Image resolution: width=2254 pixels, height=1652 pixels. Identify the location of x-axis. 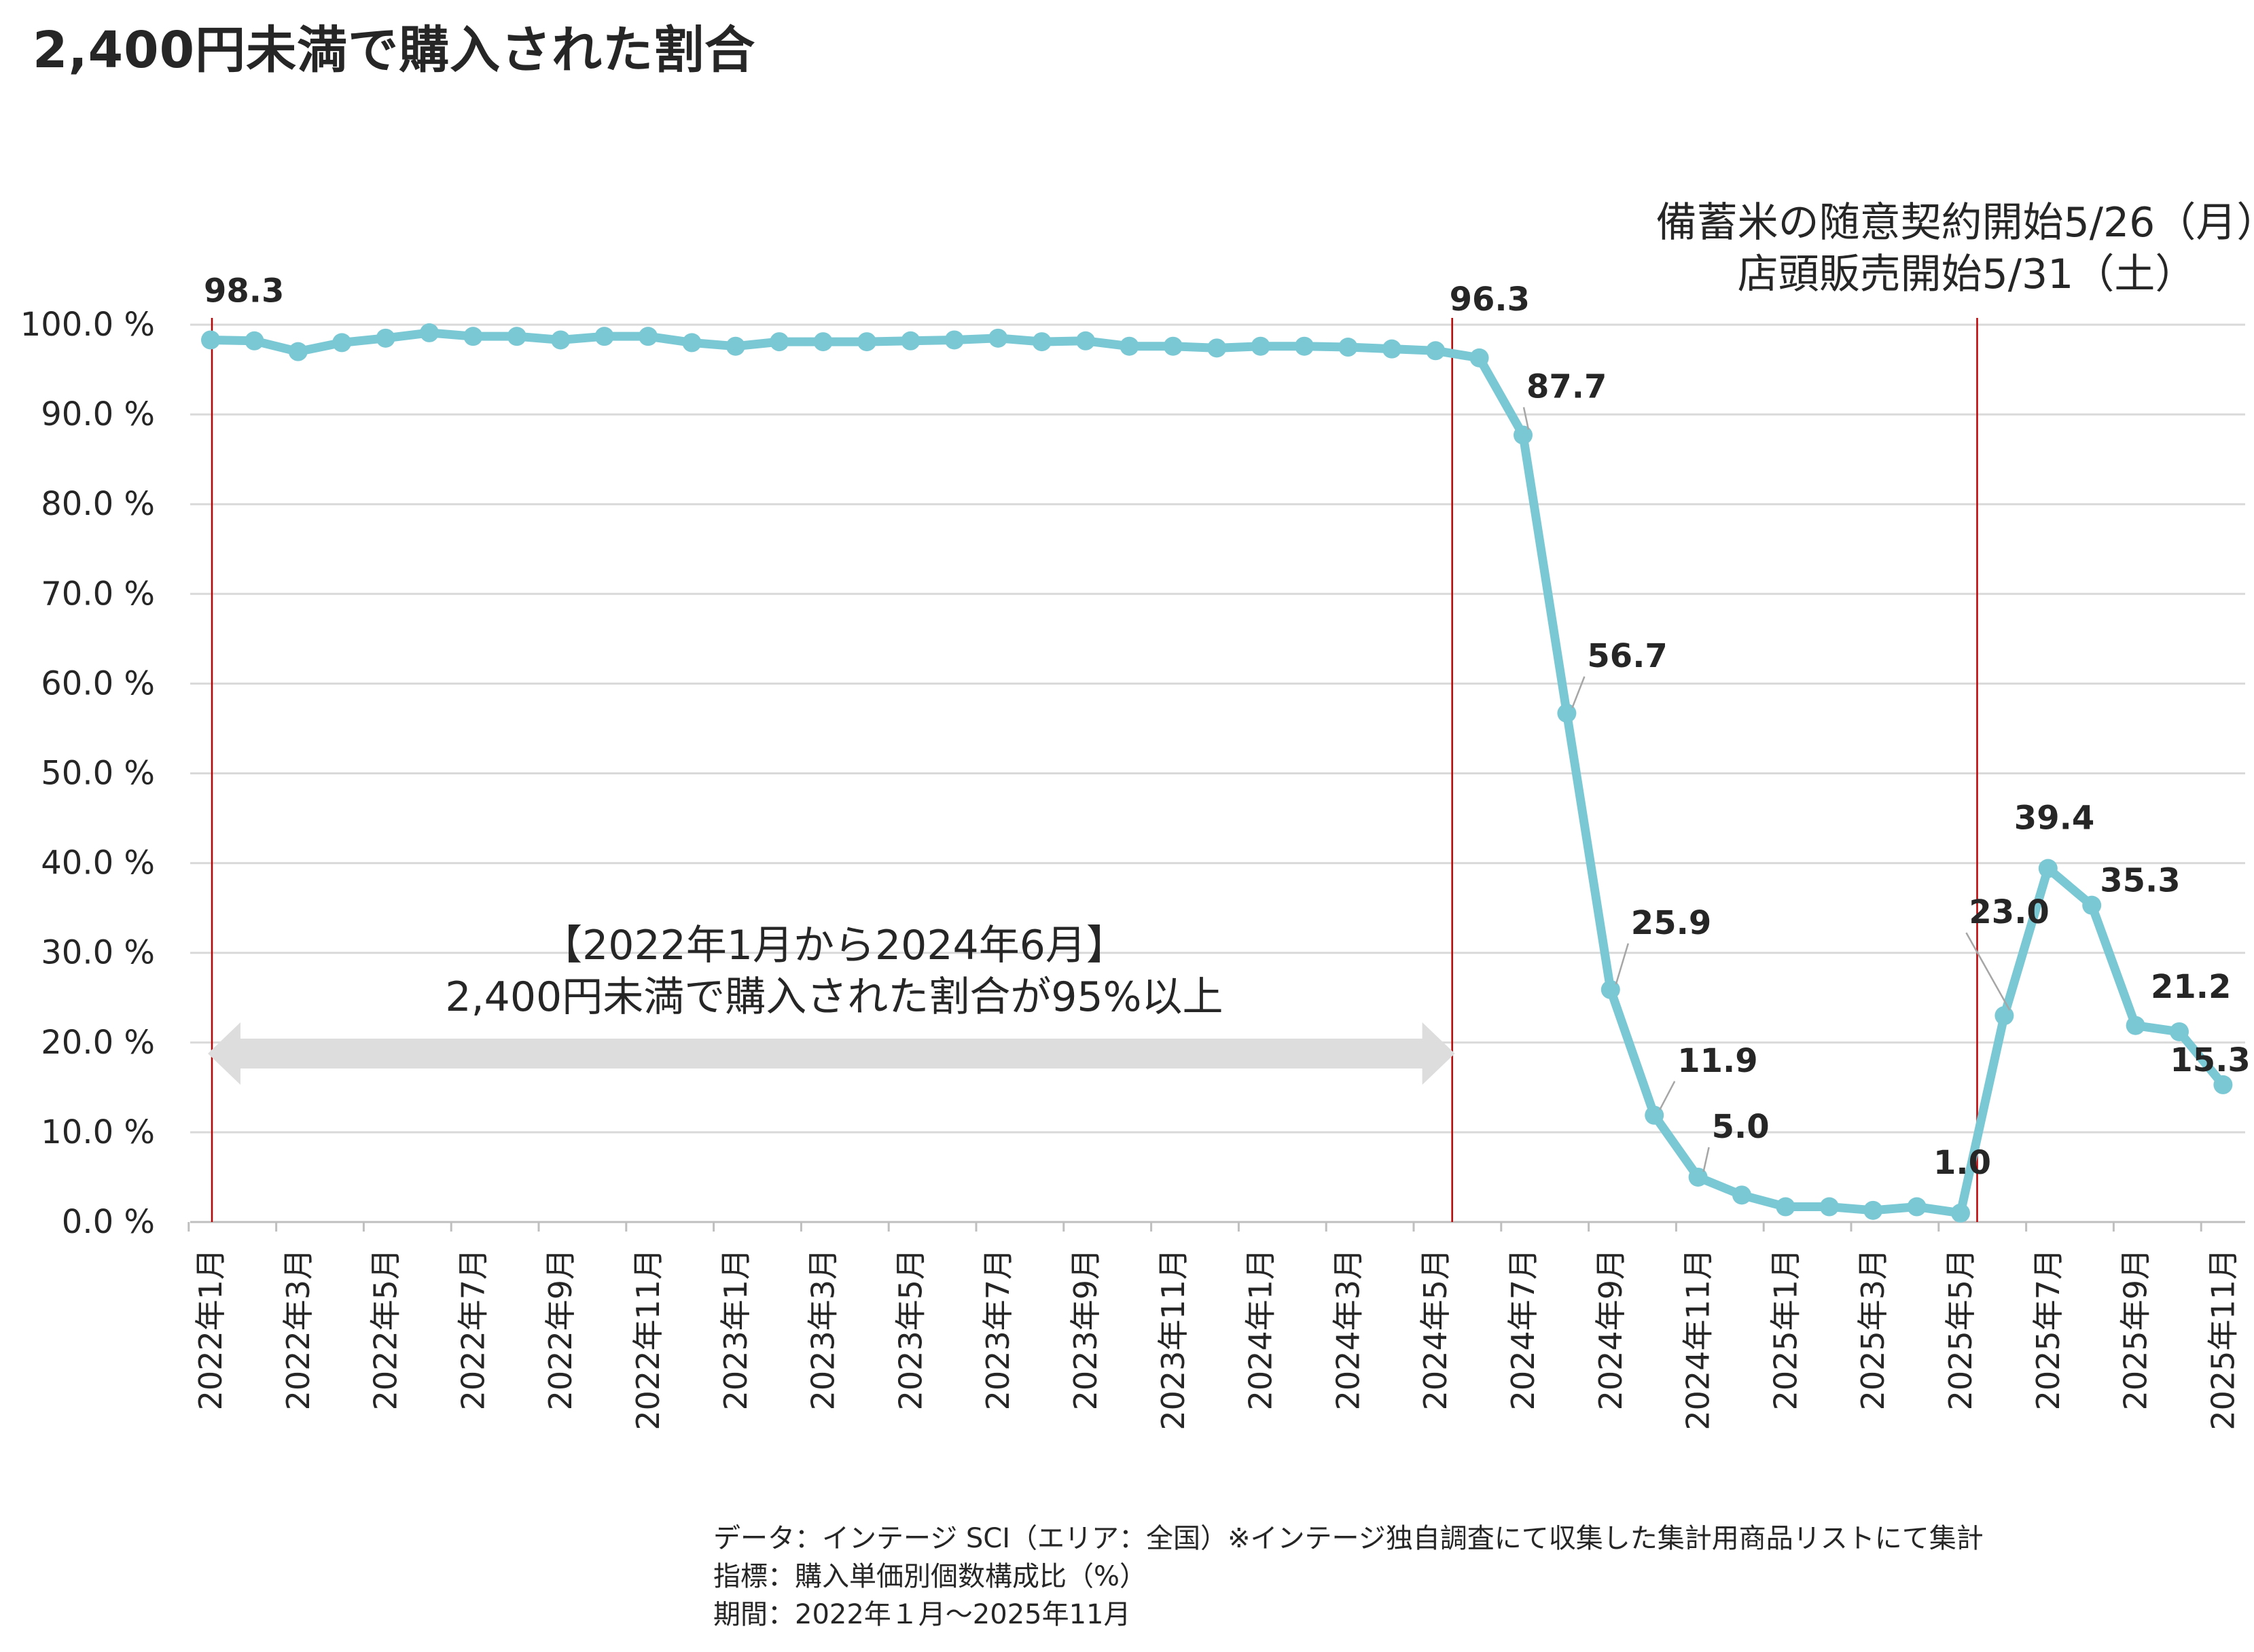
(1217, 1227).